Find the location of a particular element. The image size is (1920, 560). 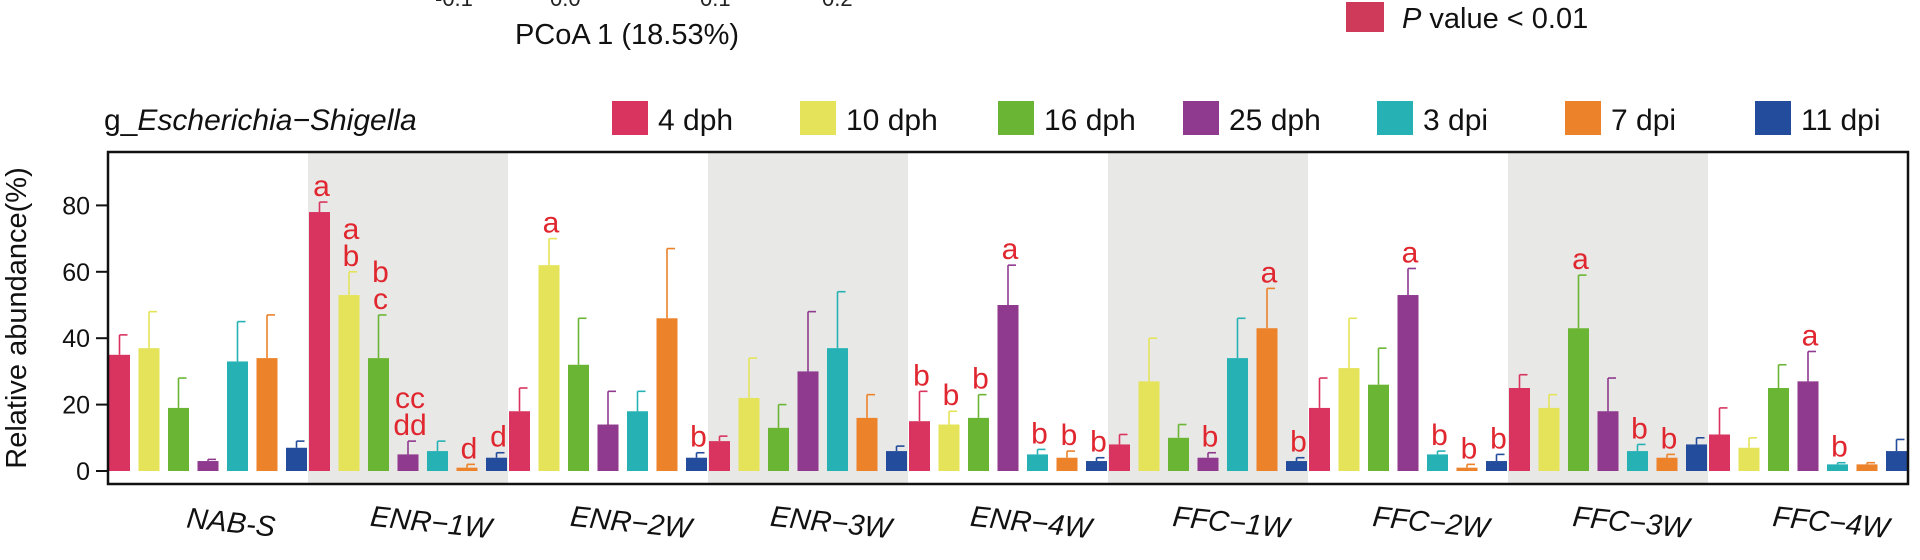

bar-11-dpi-g1 is located at coordinates (496, 464).